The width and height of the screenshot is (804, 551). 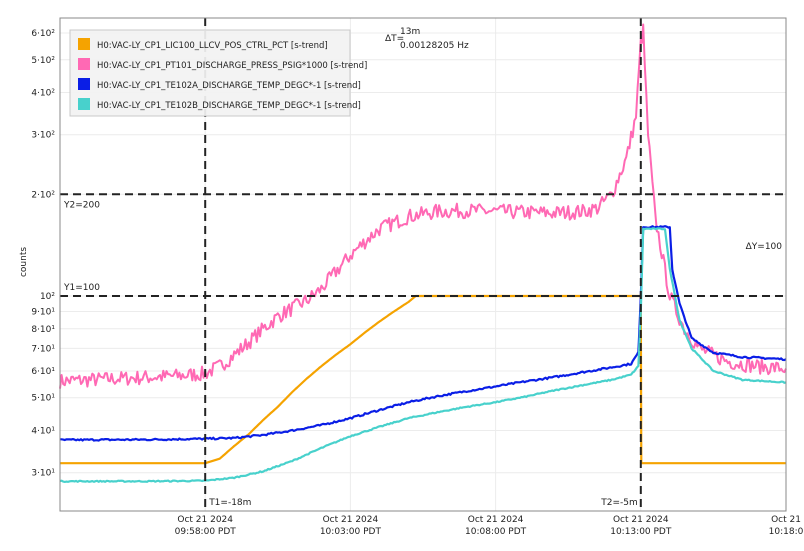 I want to click on y-tick-label: 4·10², so click(x=43, y=94).